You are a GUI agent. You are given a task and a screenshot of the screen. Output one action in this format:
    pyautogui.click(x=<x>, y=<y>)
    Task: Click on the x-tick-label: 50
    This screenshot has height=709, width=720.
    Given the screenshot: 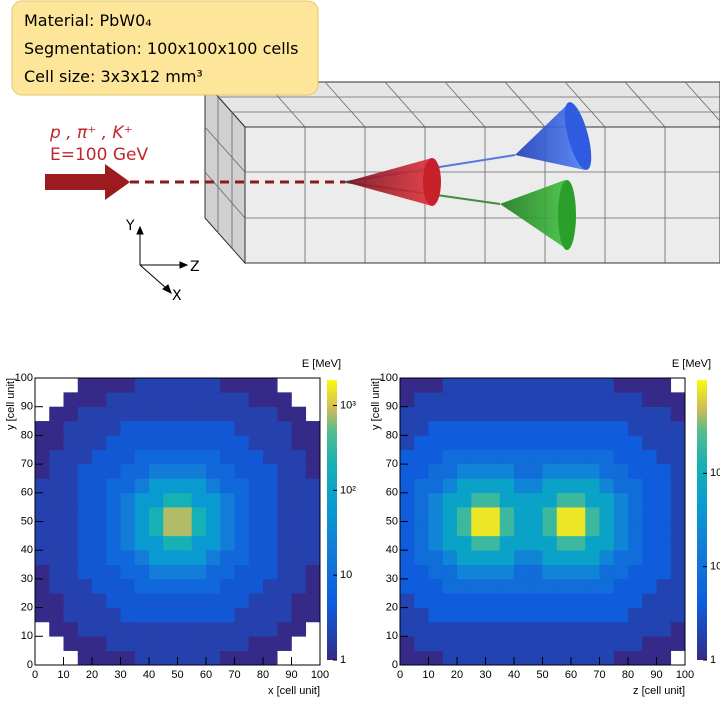 What is the action you would take?
    pyautogui.click(x=177, y=675)
    